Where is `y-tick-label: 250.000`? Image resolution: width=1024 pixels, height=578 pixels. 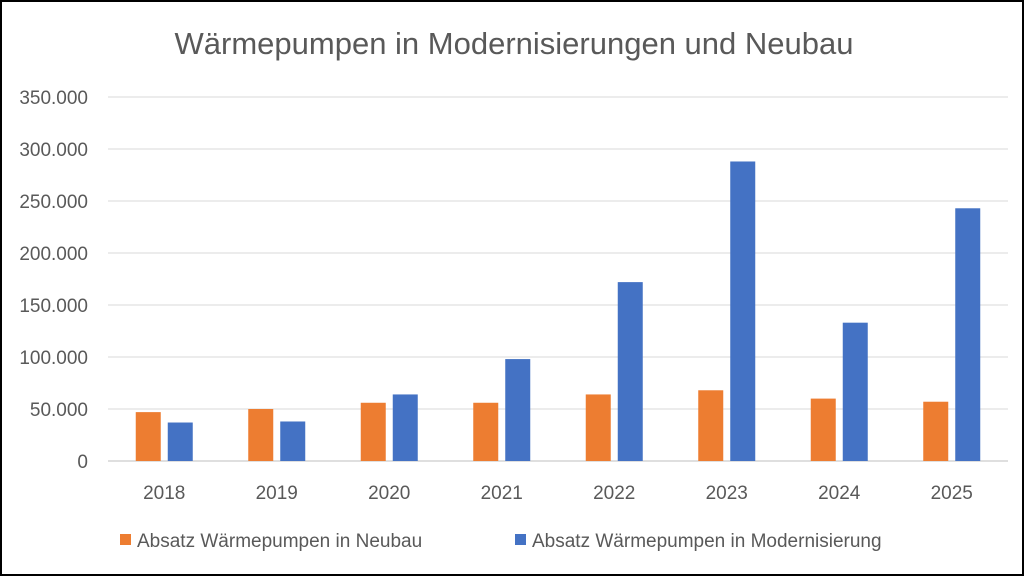
y-tick-label: 250.000 is located at coordinates (53, 202).